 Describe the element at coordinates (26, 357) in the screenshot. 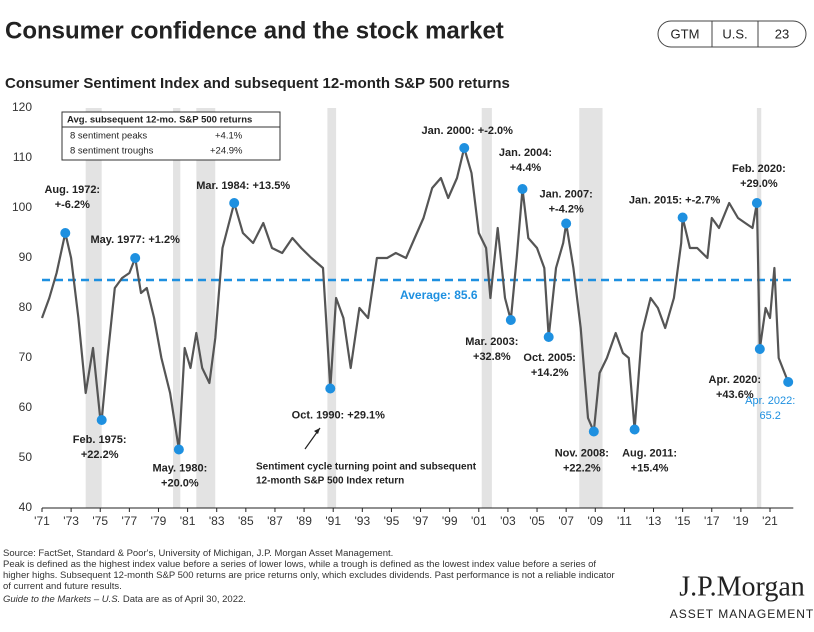

I see `y-tick-label: 70` at that location.